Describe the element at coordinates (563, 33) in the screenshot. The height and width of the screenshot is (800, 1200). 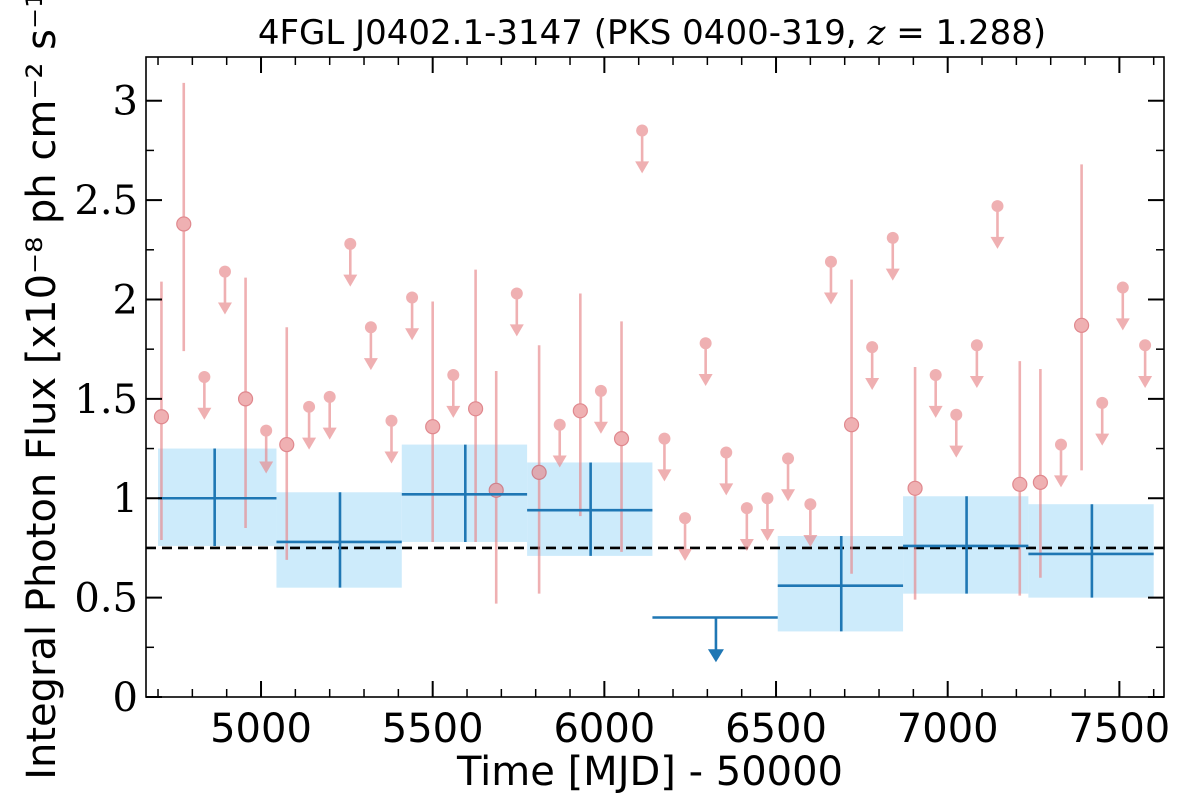
I see `chart-title-prefix: 4FGL J0402.1-3147 (PKS 0400-319,` at that location.